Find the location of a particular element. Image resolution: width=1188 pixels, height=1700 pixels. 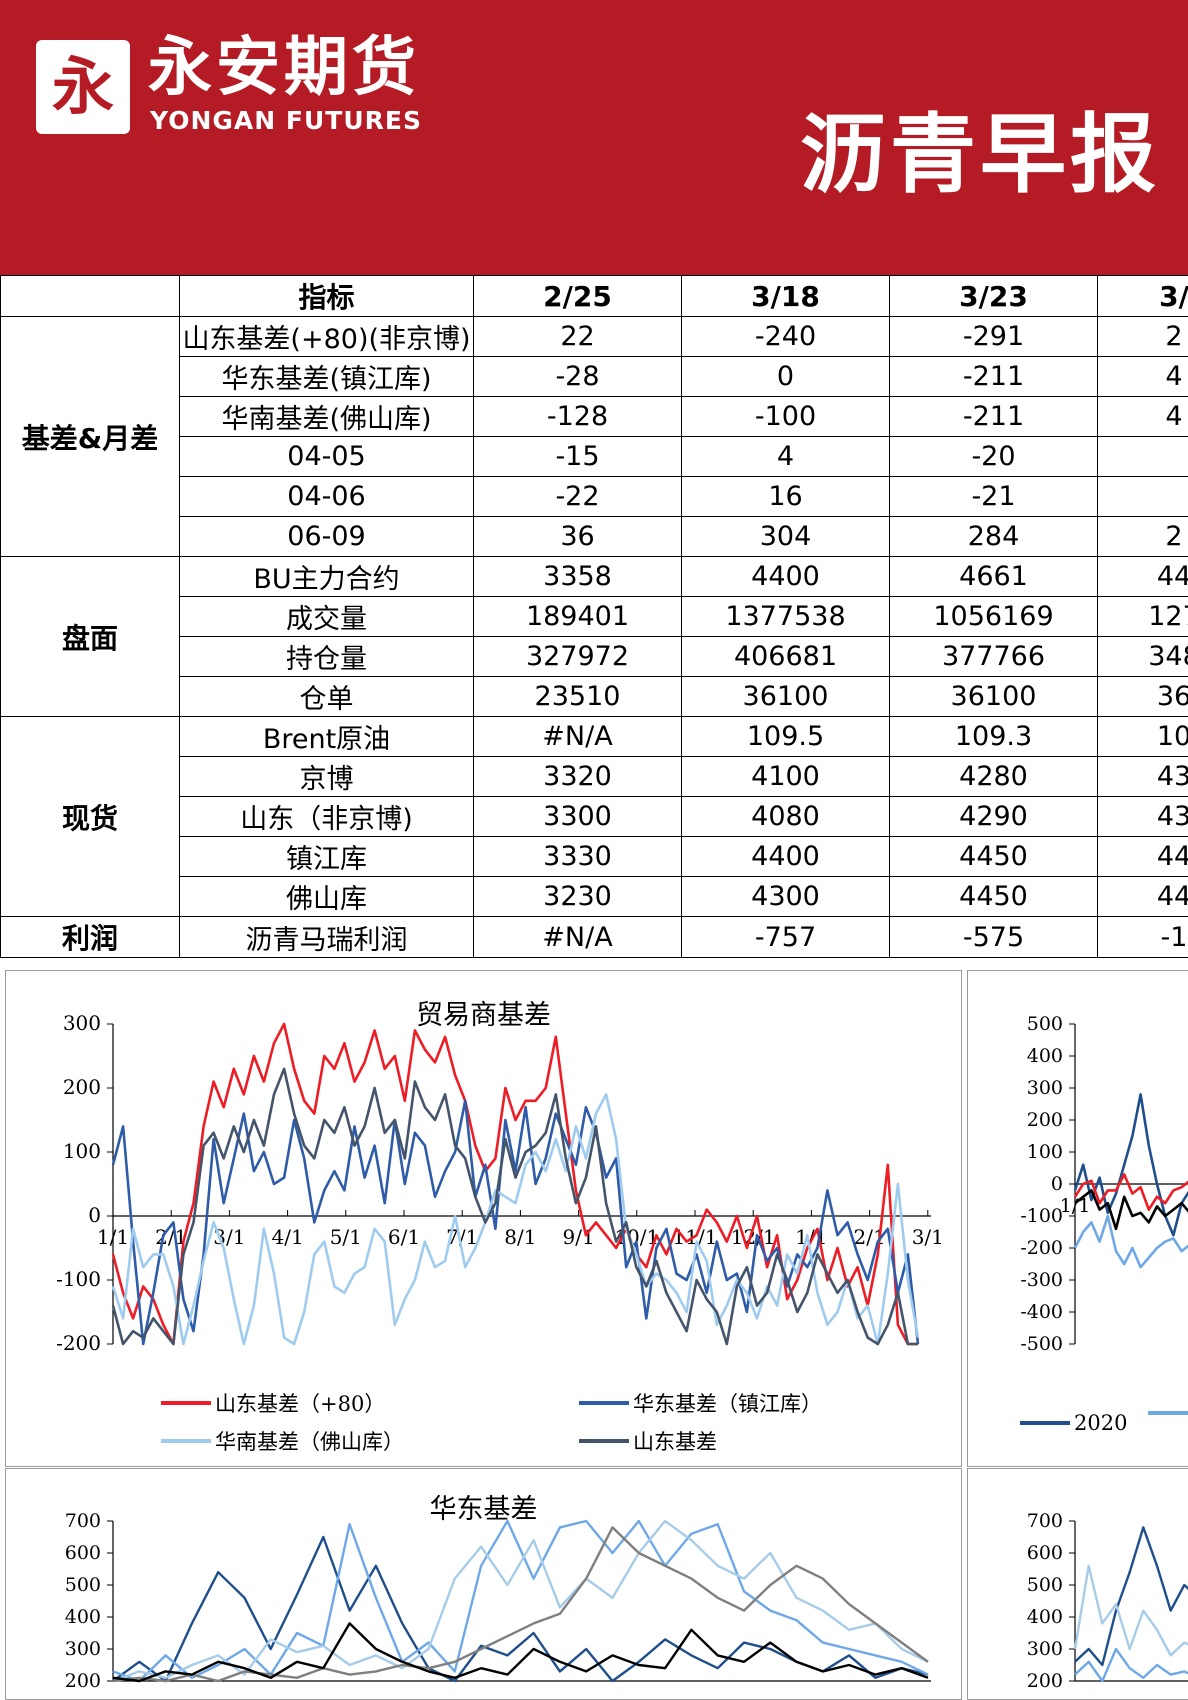

table-cell: 4300 is located at coordinates (786, 897).